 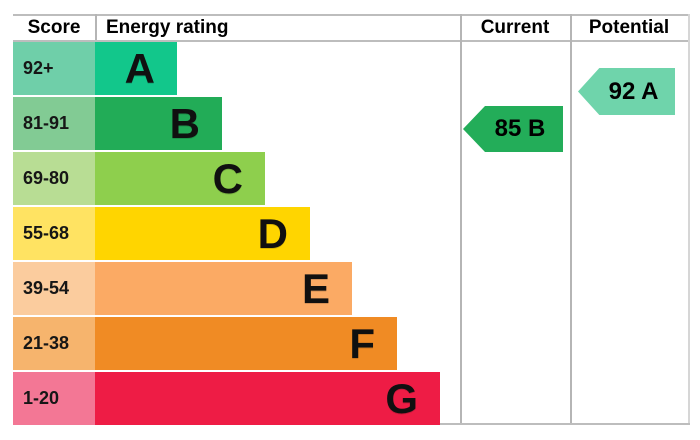 I want to click on band-score-cell: 69-80, so click(x=54, y=178).